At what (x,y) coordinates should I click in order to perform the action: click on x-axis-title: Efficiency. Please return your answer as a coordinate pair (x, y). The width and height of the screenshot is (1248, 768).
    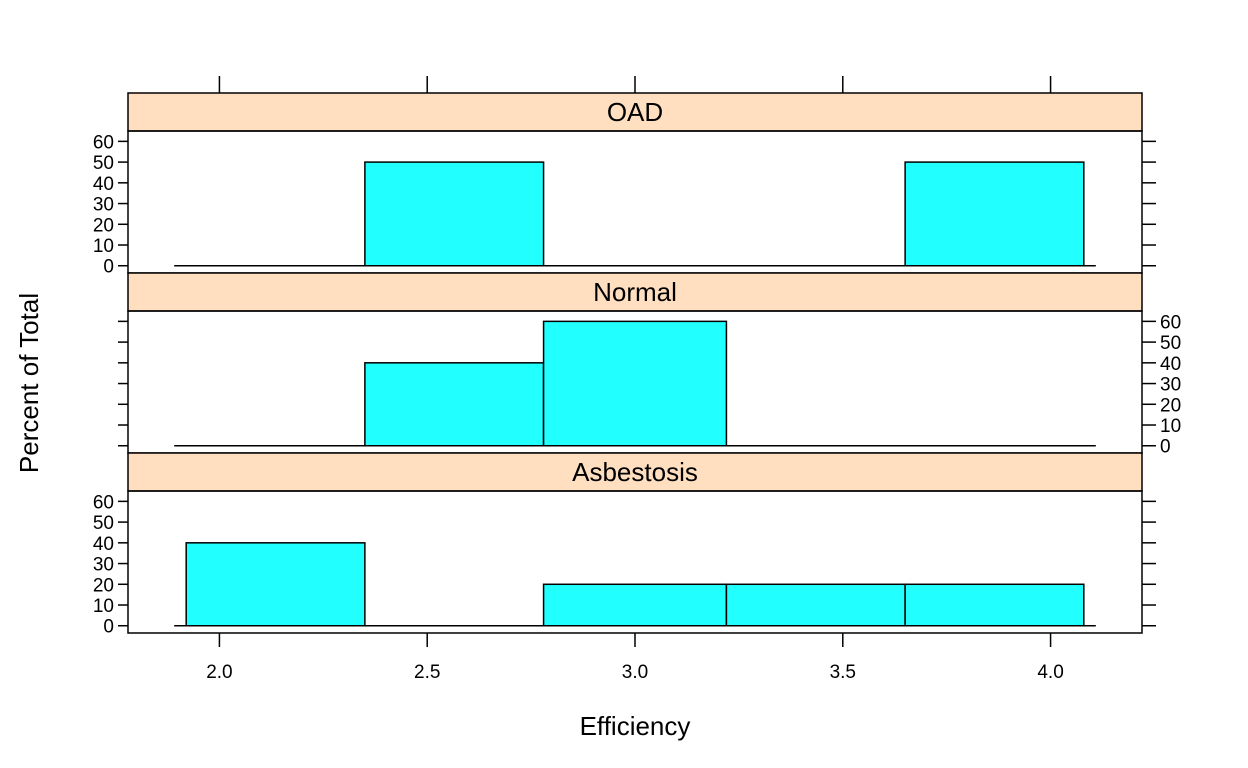
    Looking at the image, I should click on (635, 726).